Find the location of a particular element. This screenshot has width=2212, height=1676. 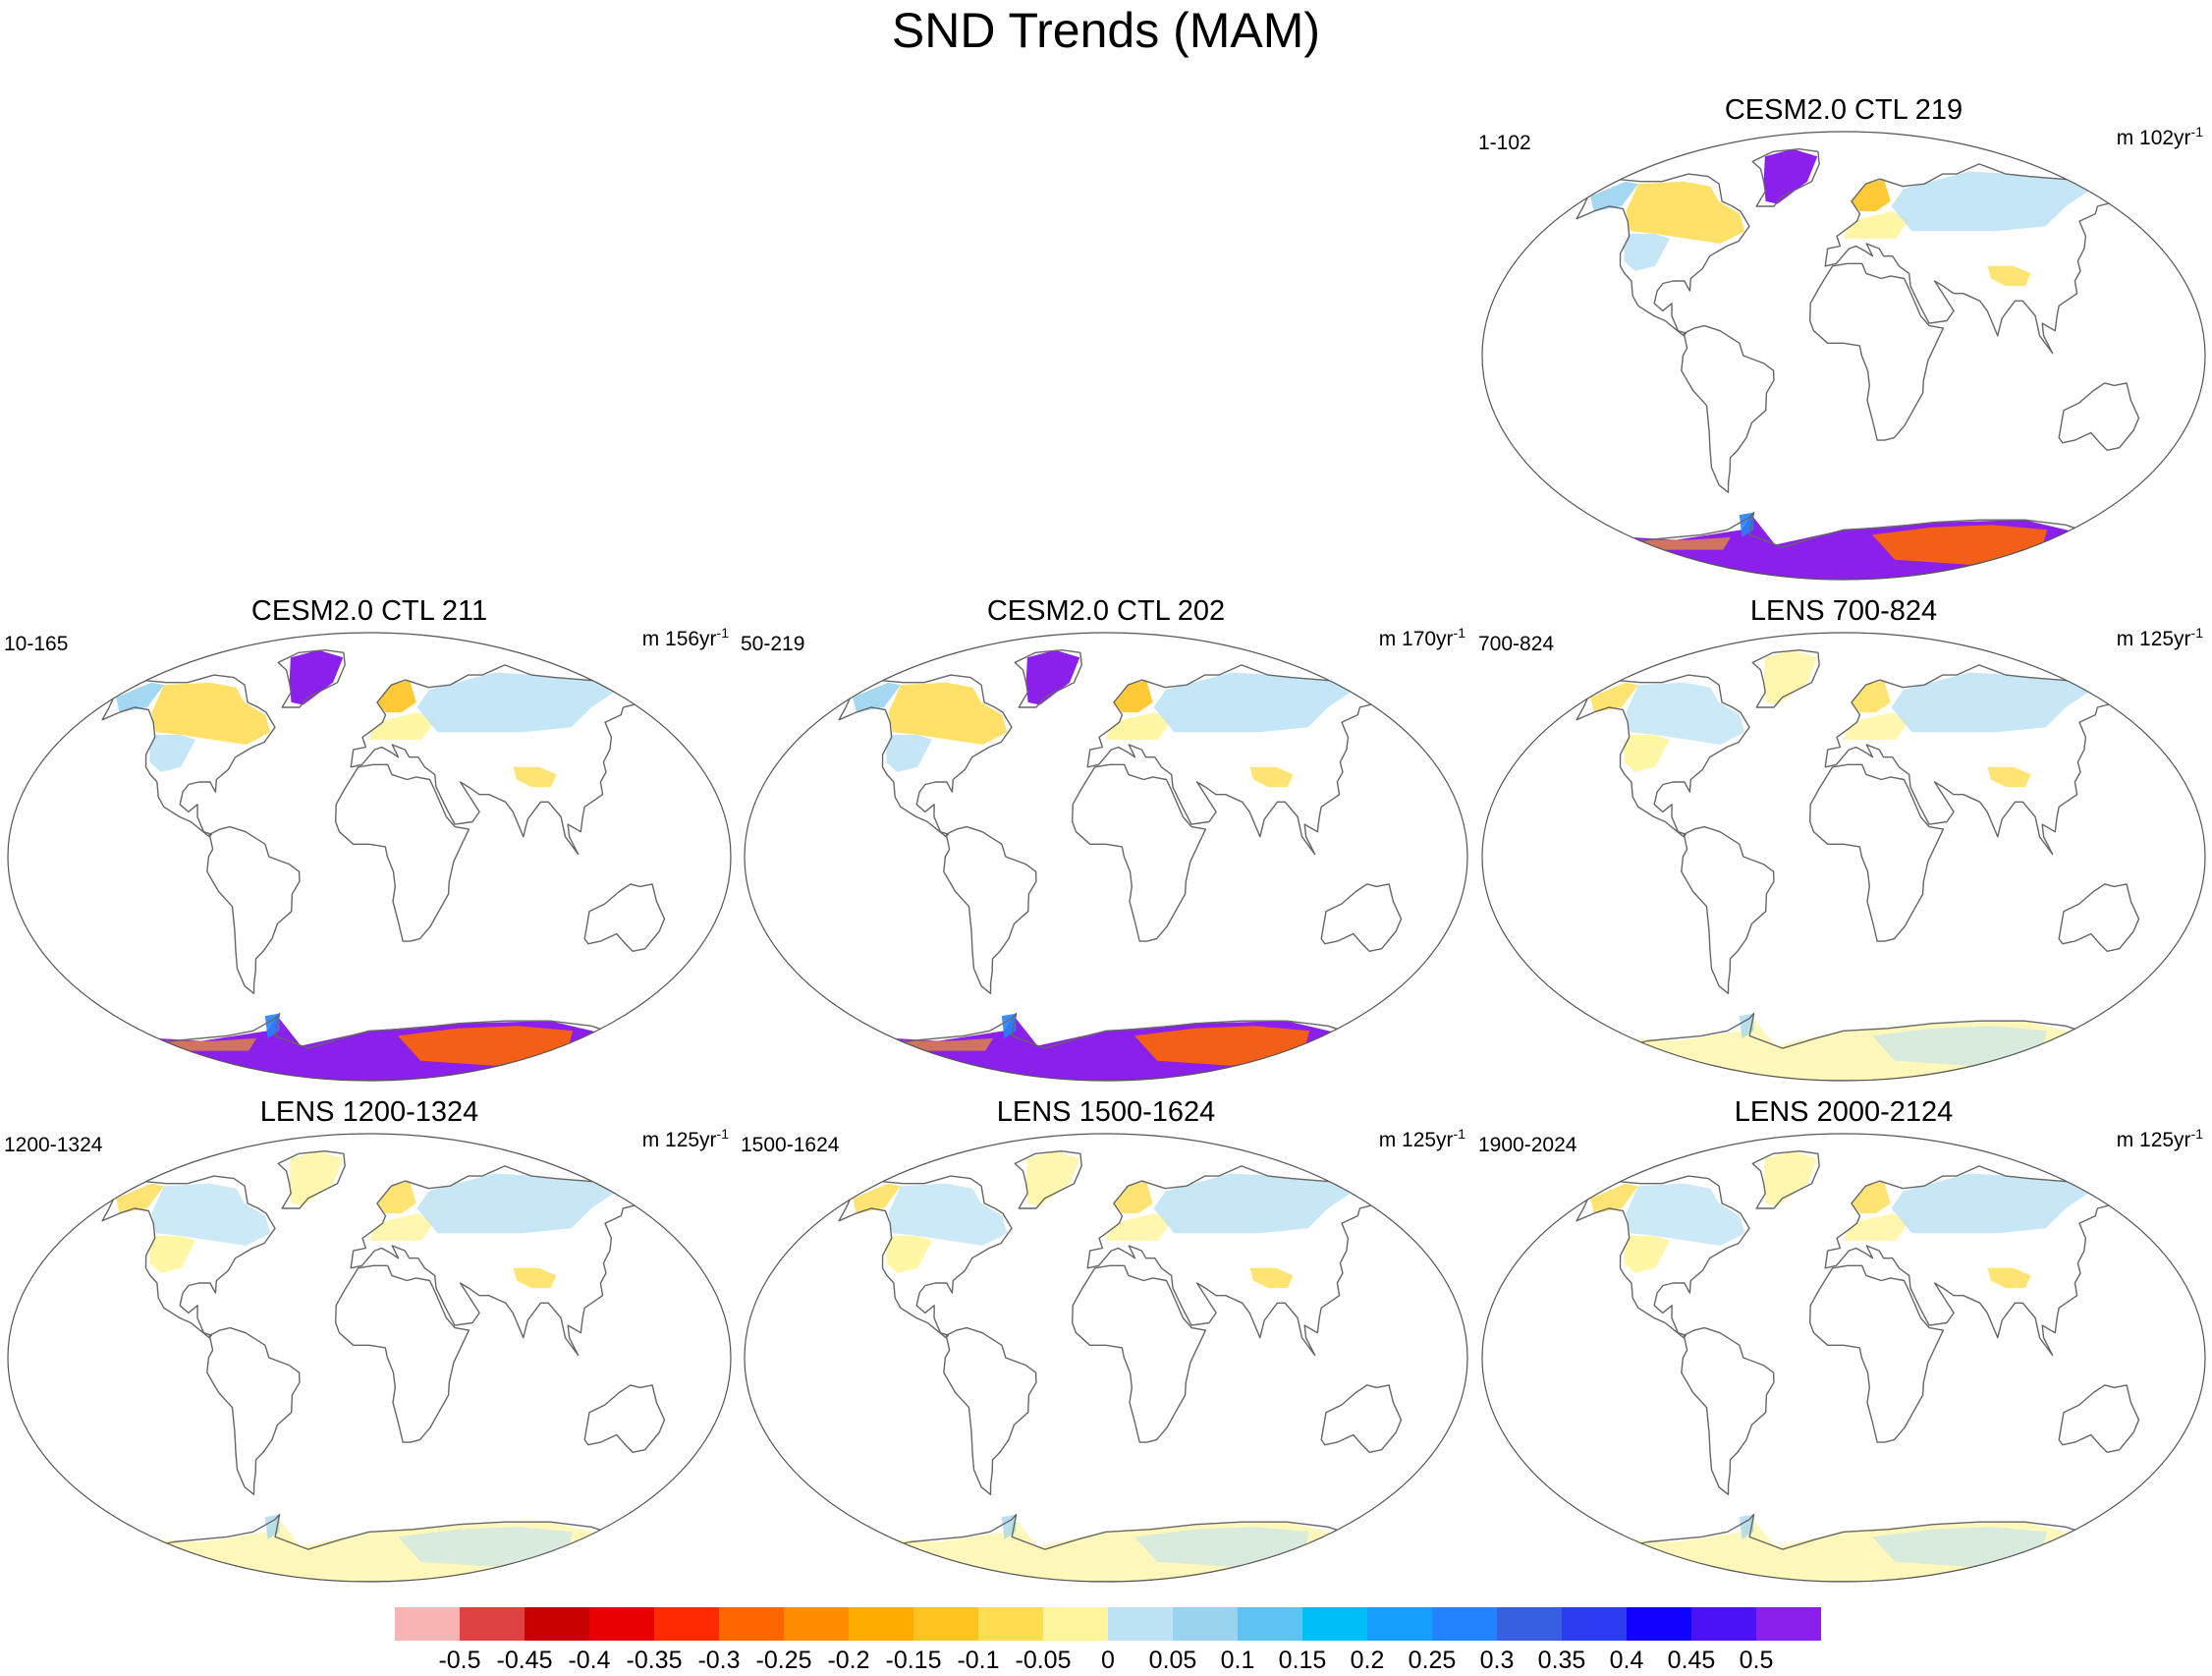

map-panel-lens-1200: LENS 1200-1324 1200-1324 m 125yr-1 is located at coordinates (369, 1340).